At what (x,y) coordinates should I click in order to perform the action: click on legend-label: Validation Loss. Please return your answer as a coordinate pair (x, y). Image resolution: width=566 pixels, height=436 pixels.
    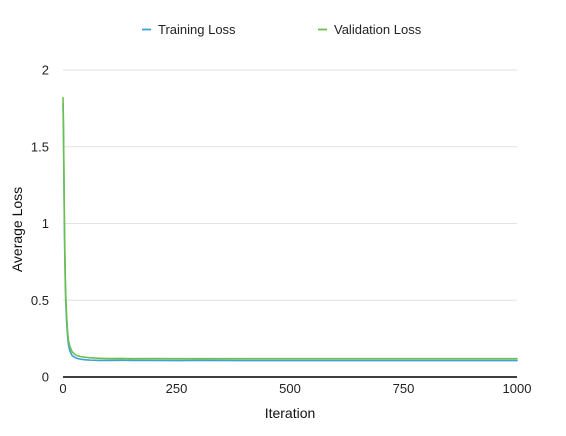
    Looking at the image, I should click on (378, 29).